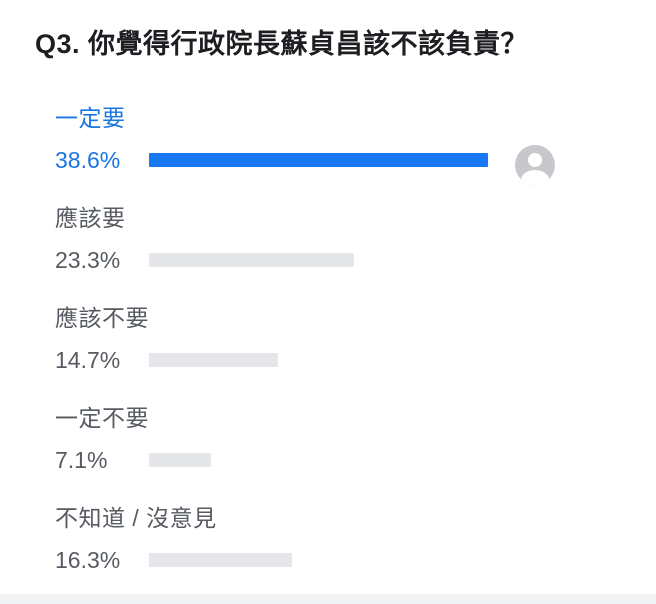 This screenshot has width=656, height=604. Describe the element at coordinates (90, 218) in the screenshot. I see `option-label: 應該要` at that location.